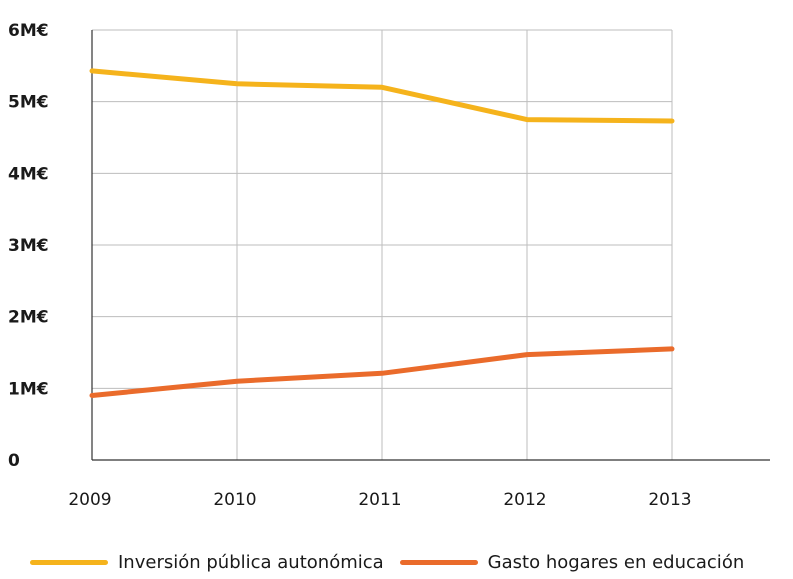 The height and width of the screenshot is (579, 793). Describe the element at coordinates (524, 500) in the screenshot. I see `x-tick-label: 2012` at that location.